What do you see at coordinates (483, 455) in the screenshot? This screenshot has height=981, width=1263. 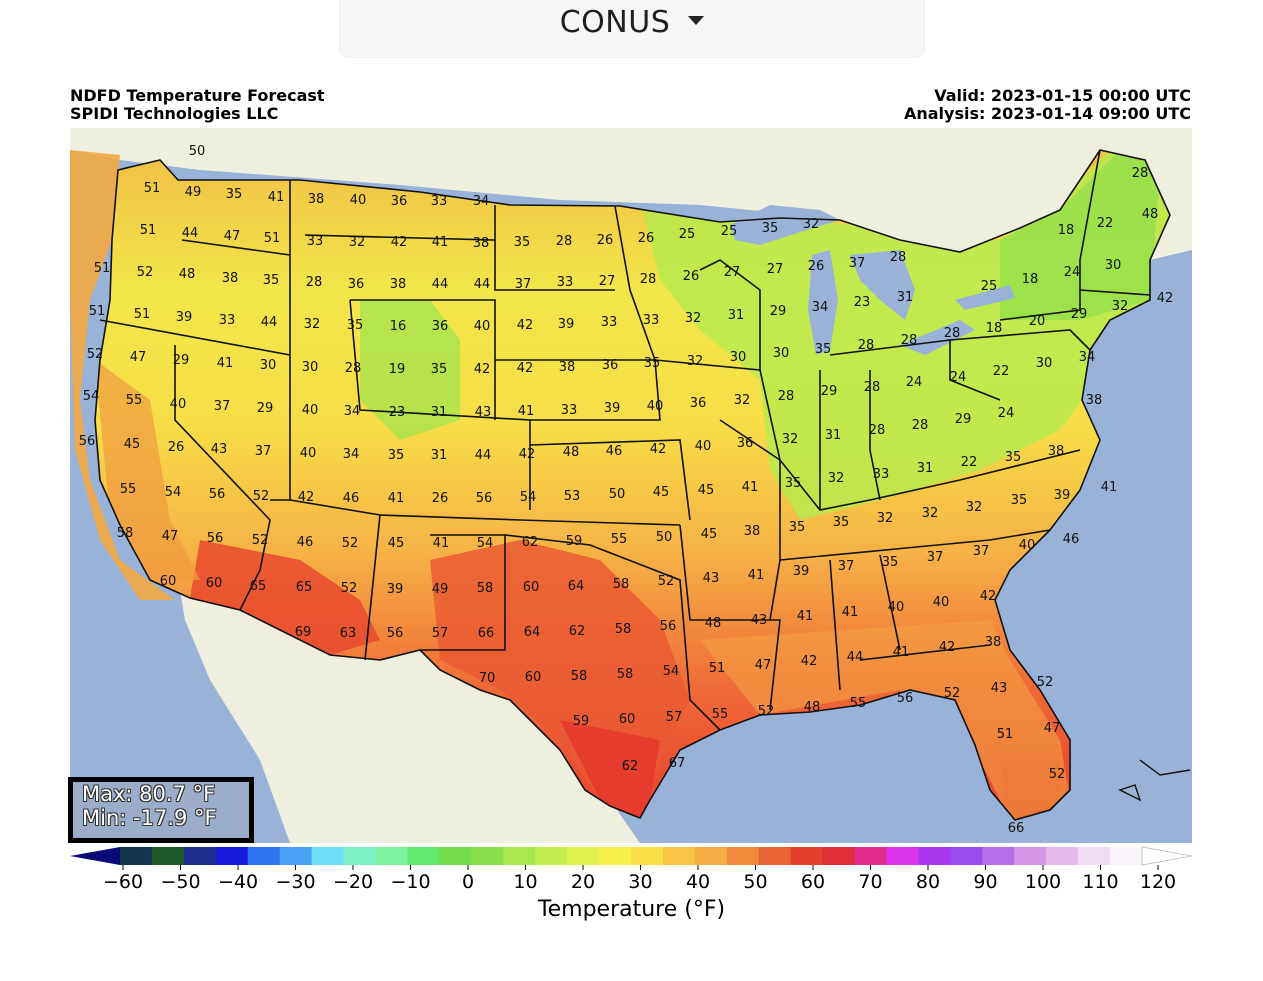 I see `temp-label: 44` at bounding box center [483, 455].